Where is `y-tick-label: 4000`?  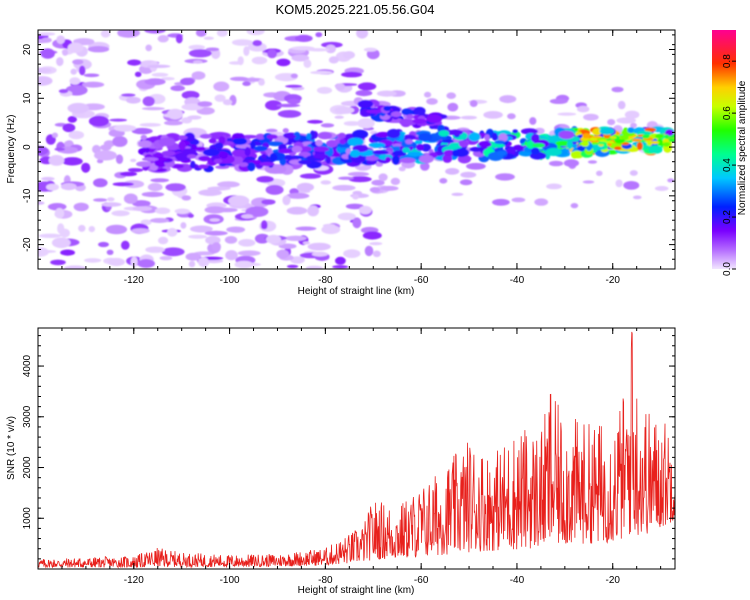 y-tick-label: 4000 is located at coordinates (27, 365).